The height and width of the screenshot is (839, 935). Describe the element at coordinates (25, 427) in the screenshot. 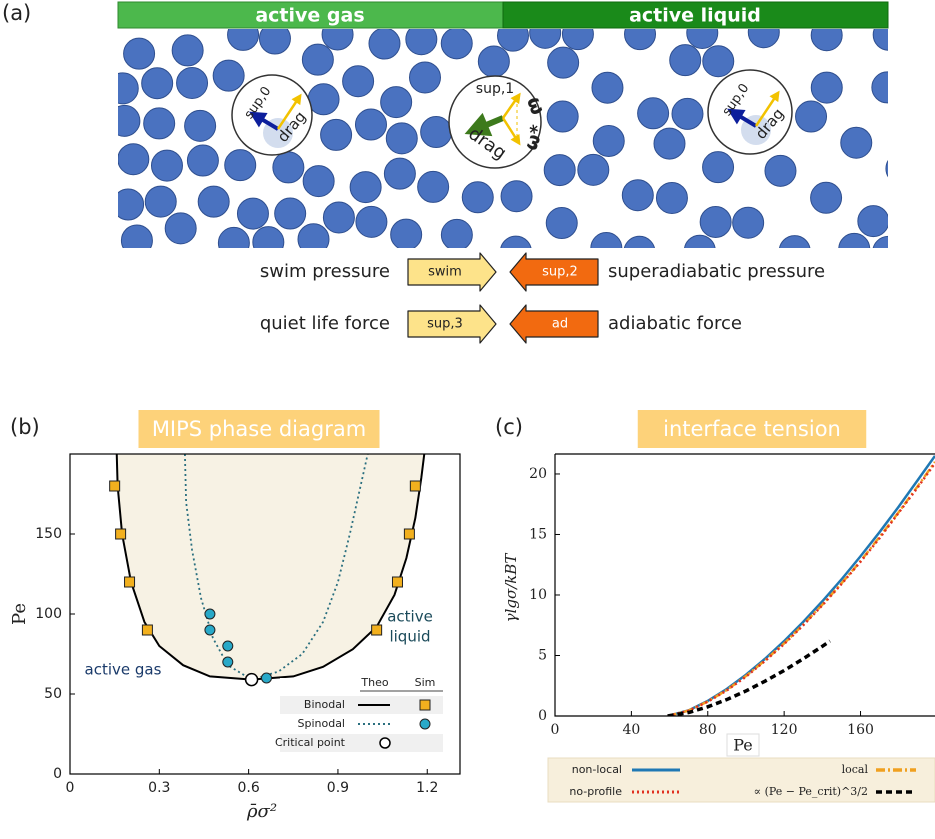

I see `panel-label: (b)` at that location.